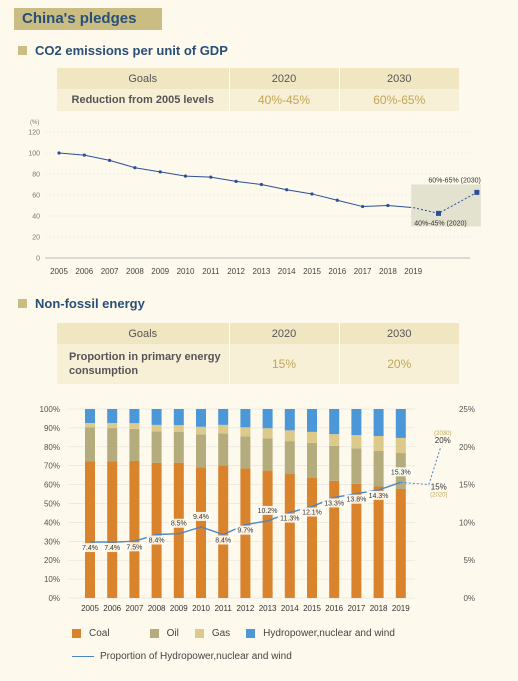  Describe the element at coordinates (435, 465) in the screenshot. I see `energy-target-2030-line` at that location.